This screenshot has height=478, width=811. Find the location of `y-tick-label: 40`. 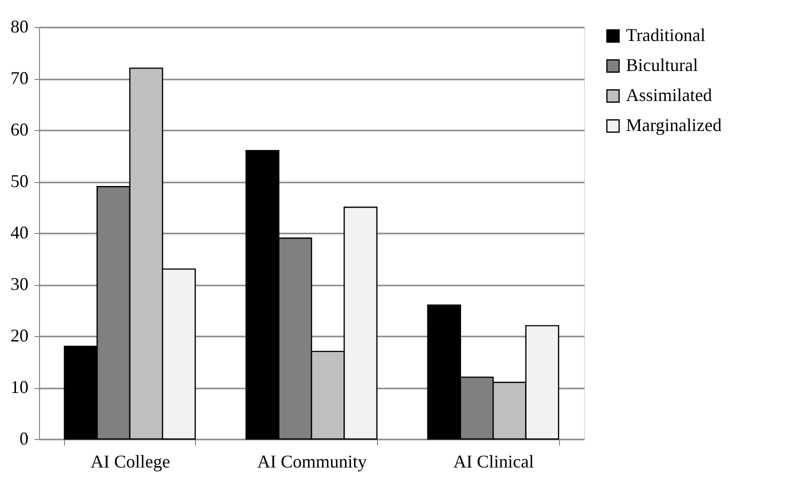

y-tick-label: 40 is located at coordinates (19, 232).